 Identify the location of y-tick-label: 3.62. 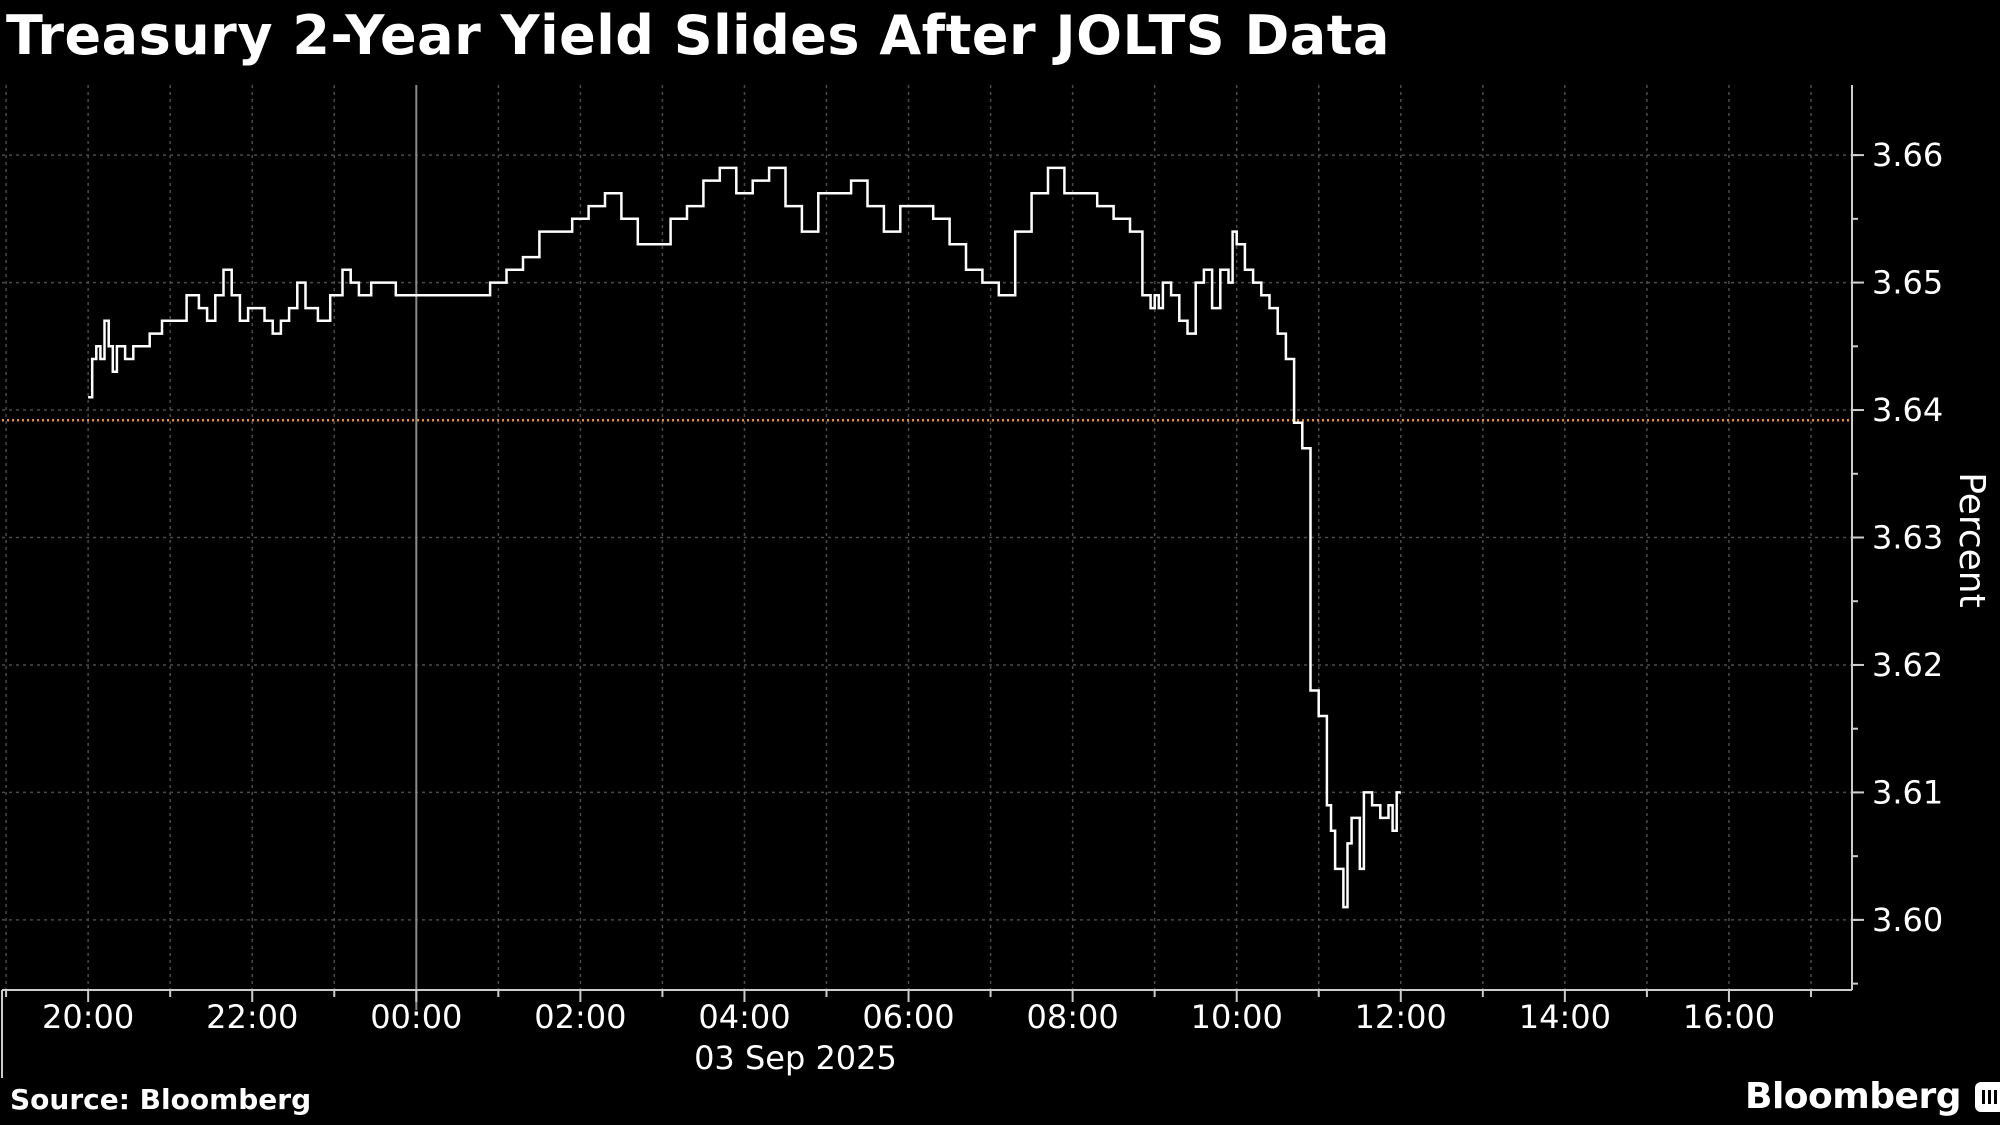
(1907, 665).